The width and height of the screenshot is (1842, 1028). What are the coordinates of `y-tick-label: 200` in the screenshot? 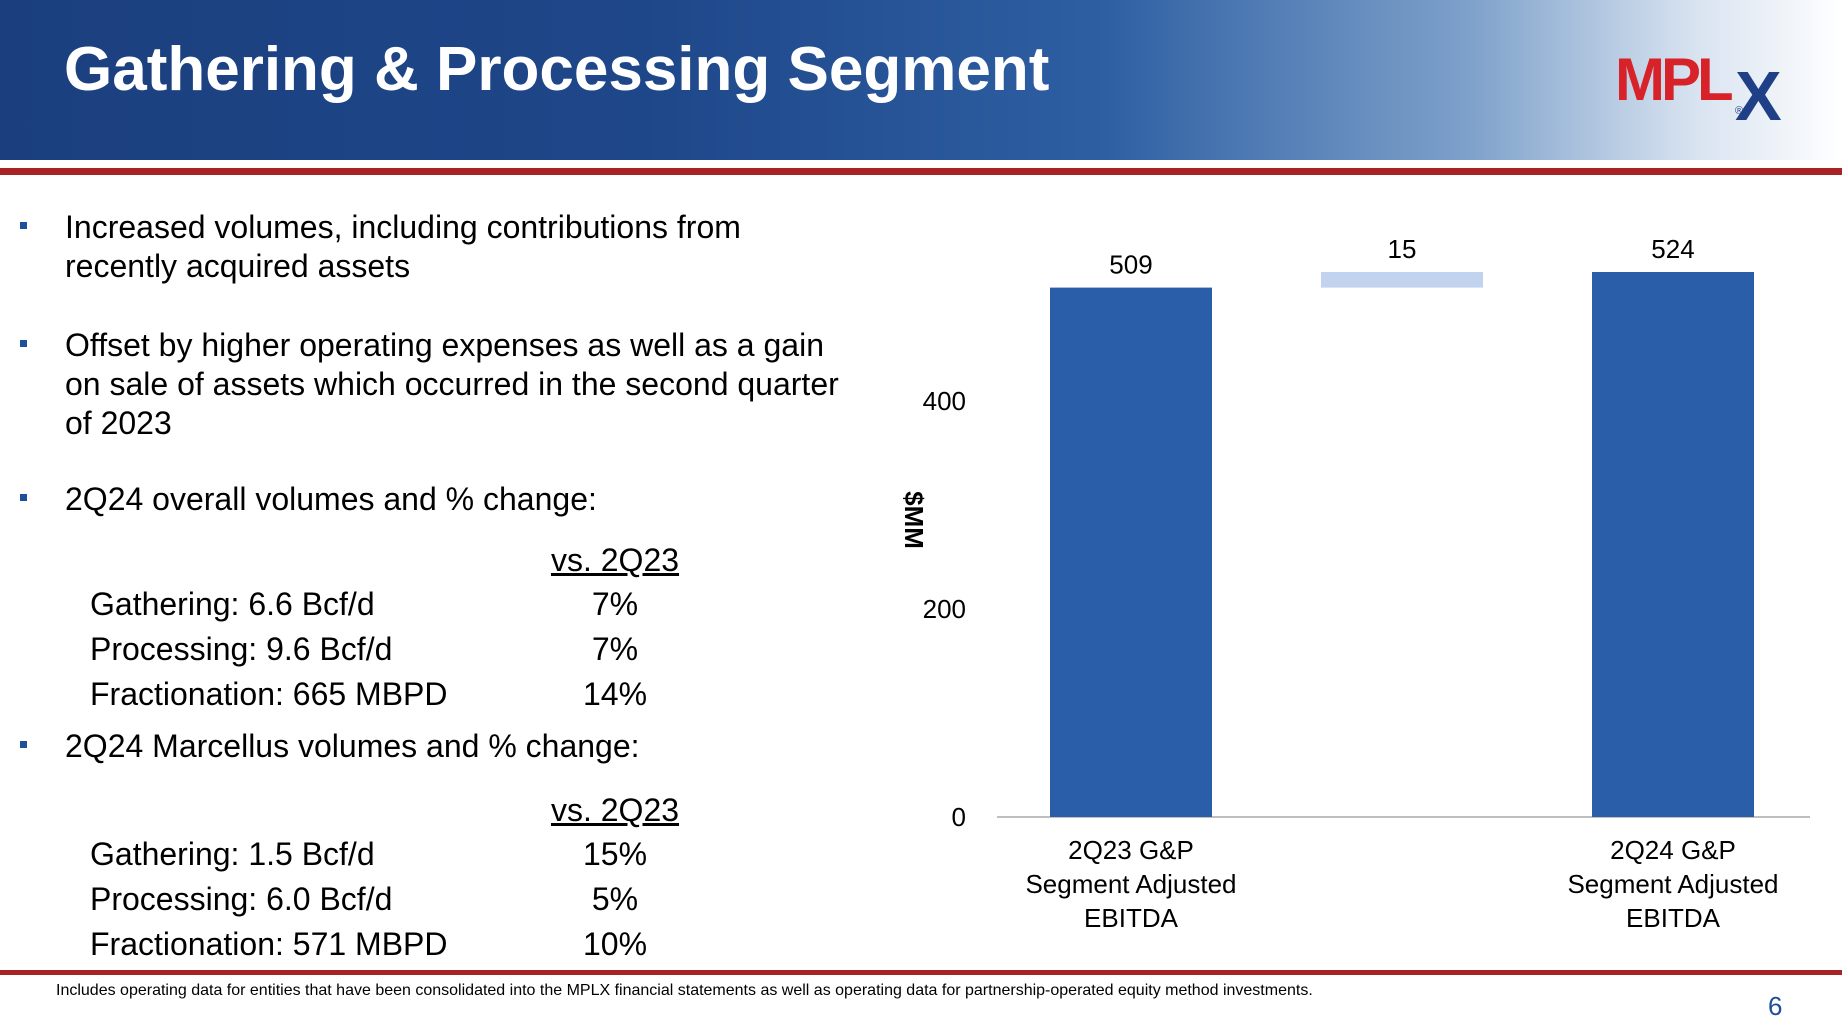 It's located at (944, 609).